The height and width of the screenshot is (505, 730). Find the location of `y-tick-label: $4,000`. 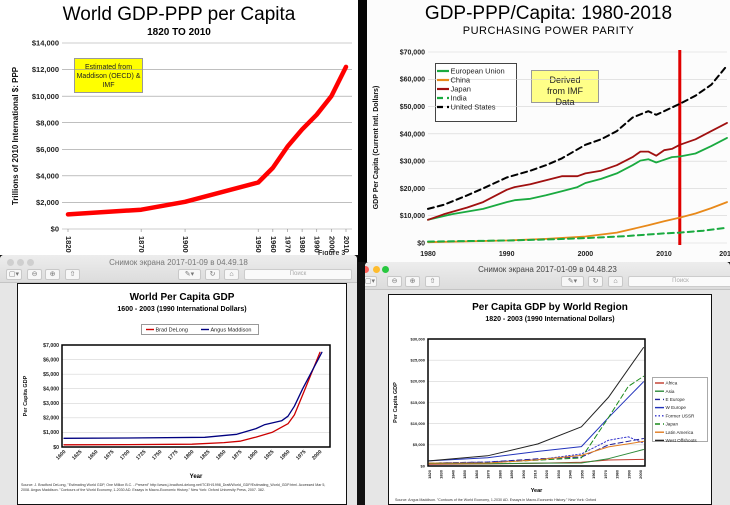

y-tick-label: $4,000 is located at coordinates (47, 175).